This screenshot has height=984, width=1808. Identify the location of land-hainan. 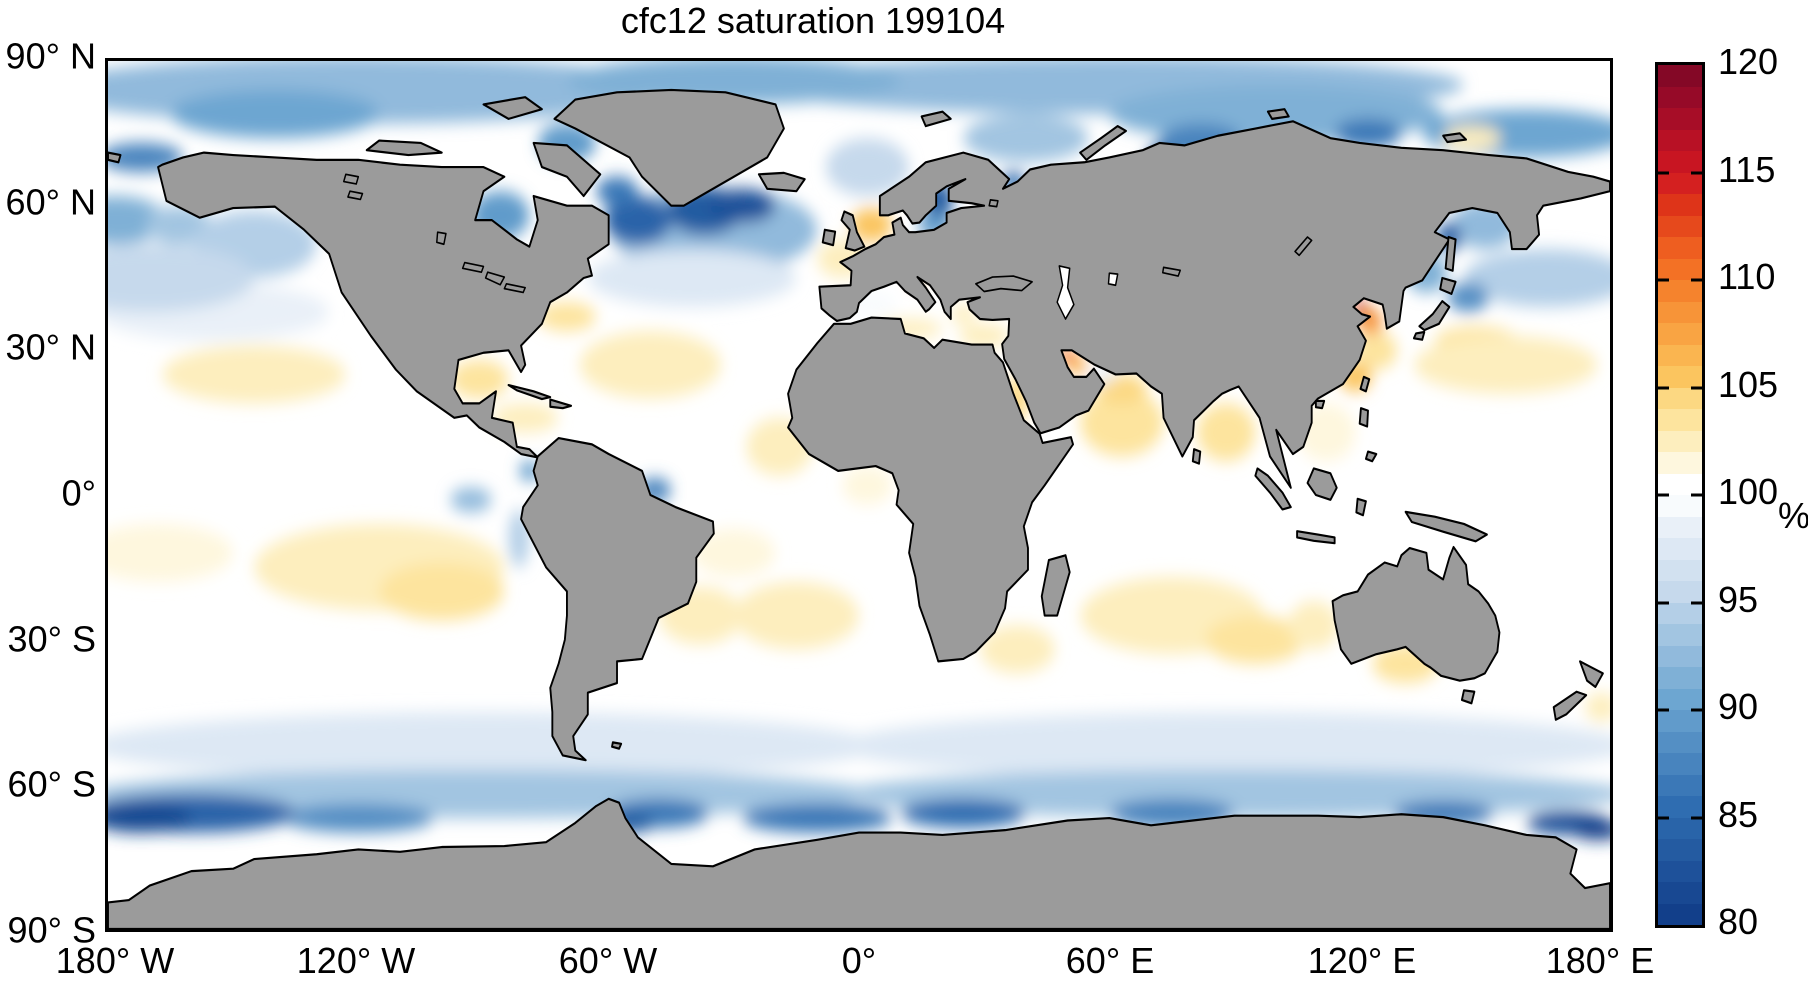
(1320, 404).